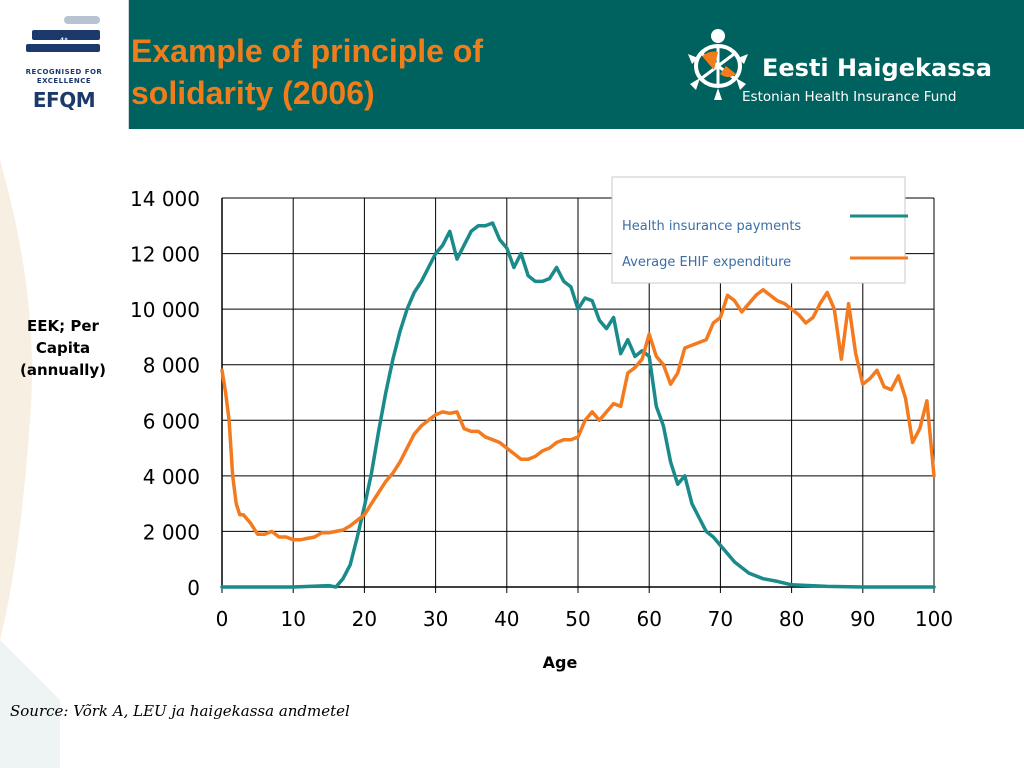  Describe the element at coordinates (849, 97) in the screenshot. I see `brand-subtitle: Estonian Health Insurance Fund` at that location.